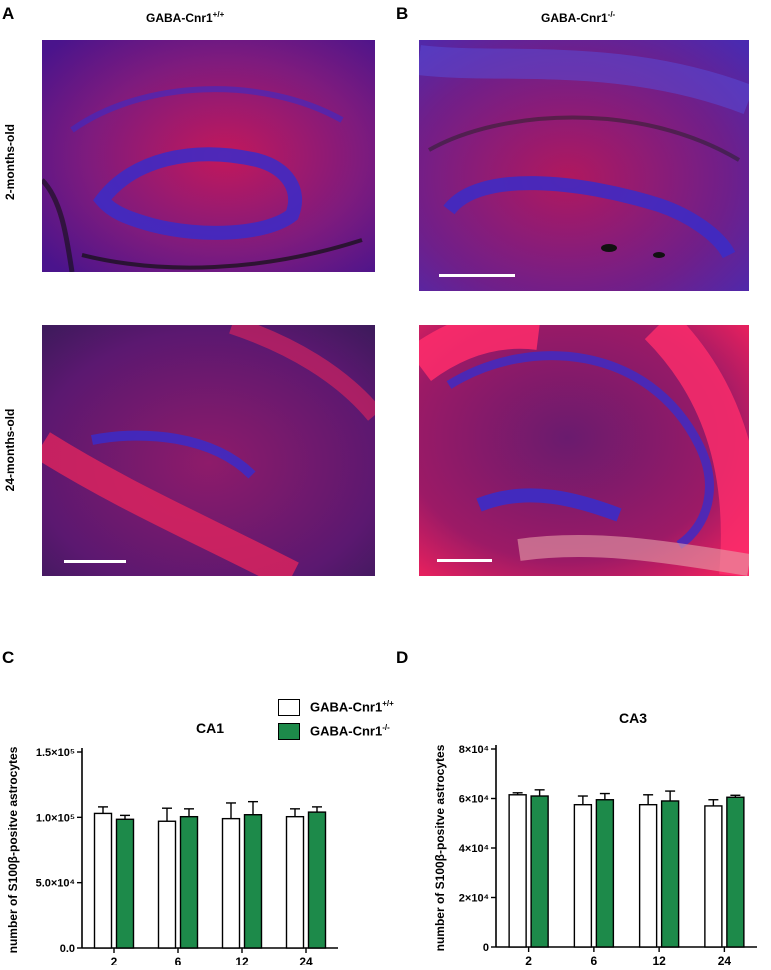 Image resolution: width=771 pixels, height=970 pixels. What do you see at coordinates (440, 847) in the screenshot?
I see `chart1-y-axis-label: number of S100β-positve astrocytes` at bounding box center [440, 847].